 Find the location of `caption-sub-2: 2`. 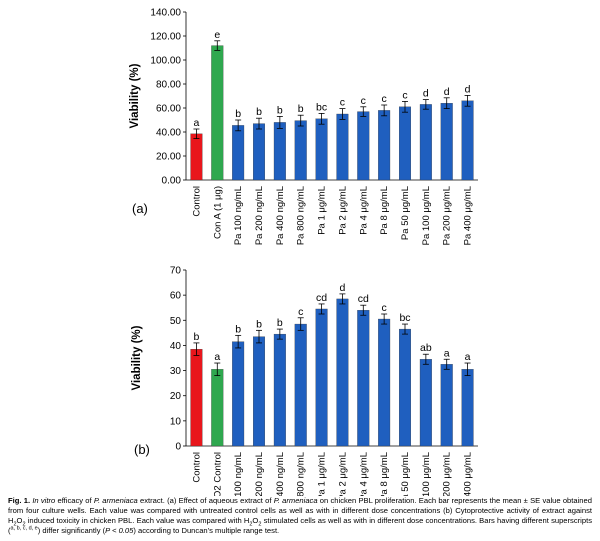

caption-sub-2: 2 is located at coordinates (24, 524).